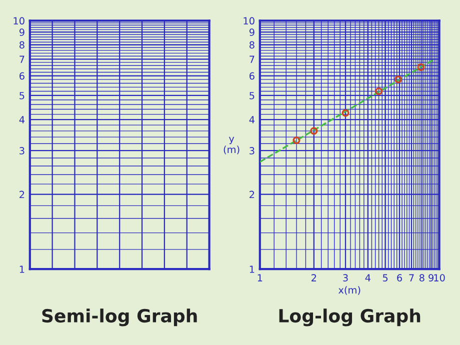 This screenshot has width=460, height=345. I want to click on x-tick-label: 1, so click(260, 278).